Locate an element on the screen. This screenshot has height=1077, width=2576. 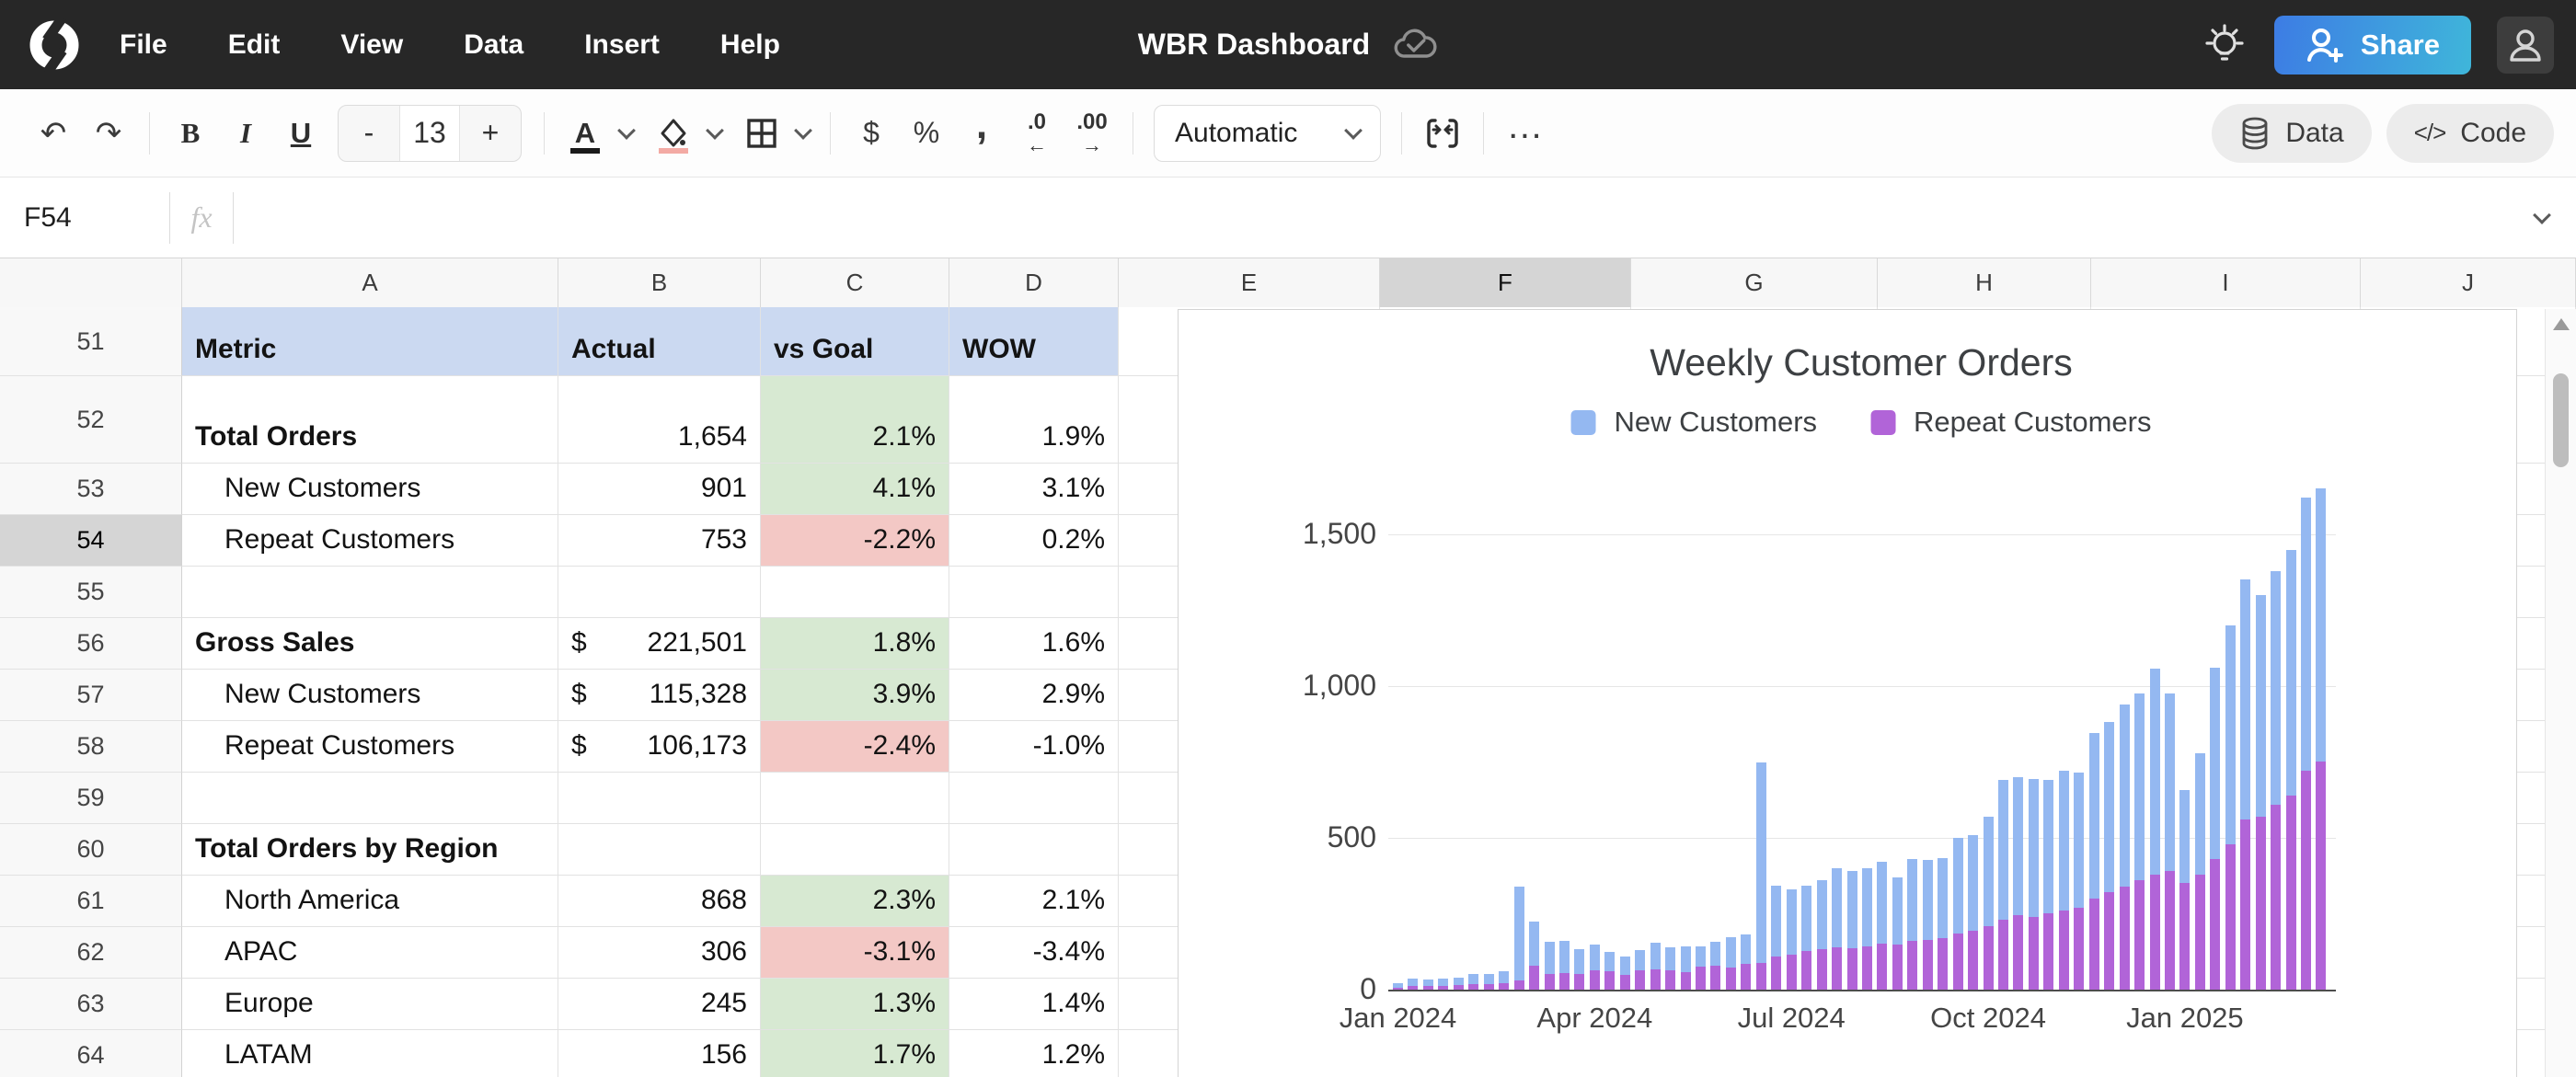
cell-D61: 2.1% is located at coordinates (1034, 901).